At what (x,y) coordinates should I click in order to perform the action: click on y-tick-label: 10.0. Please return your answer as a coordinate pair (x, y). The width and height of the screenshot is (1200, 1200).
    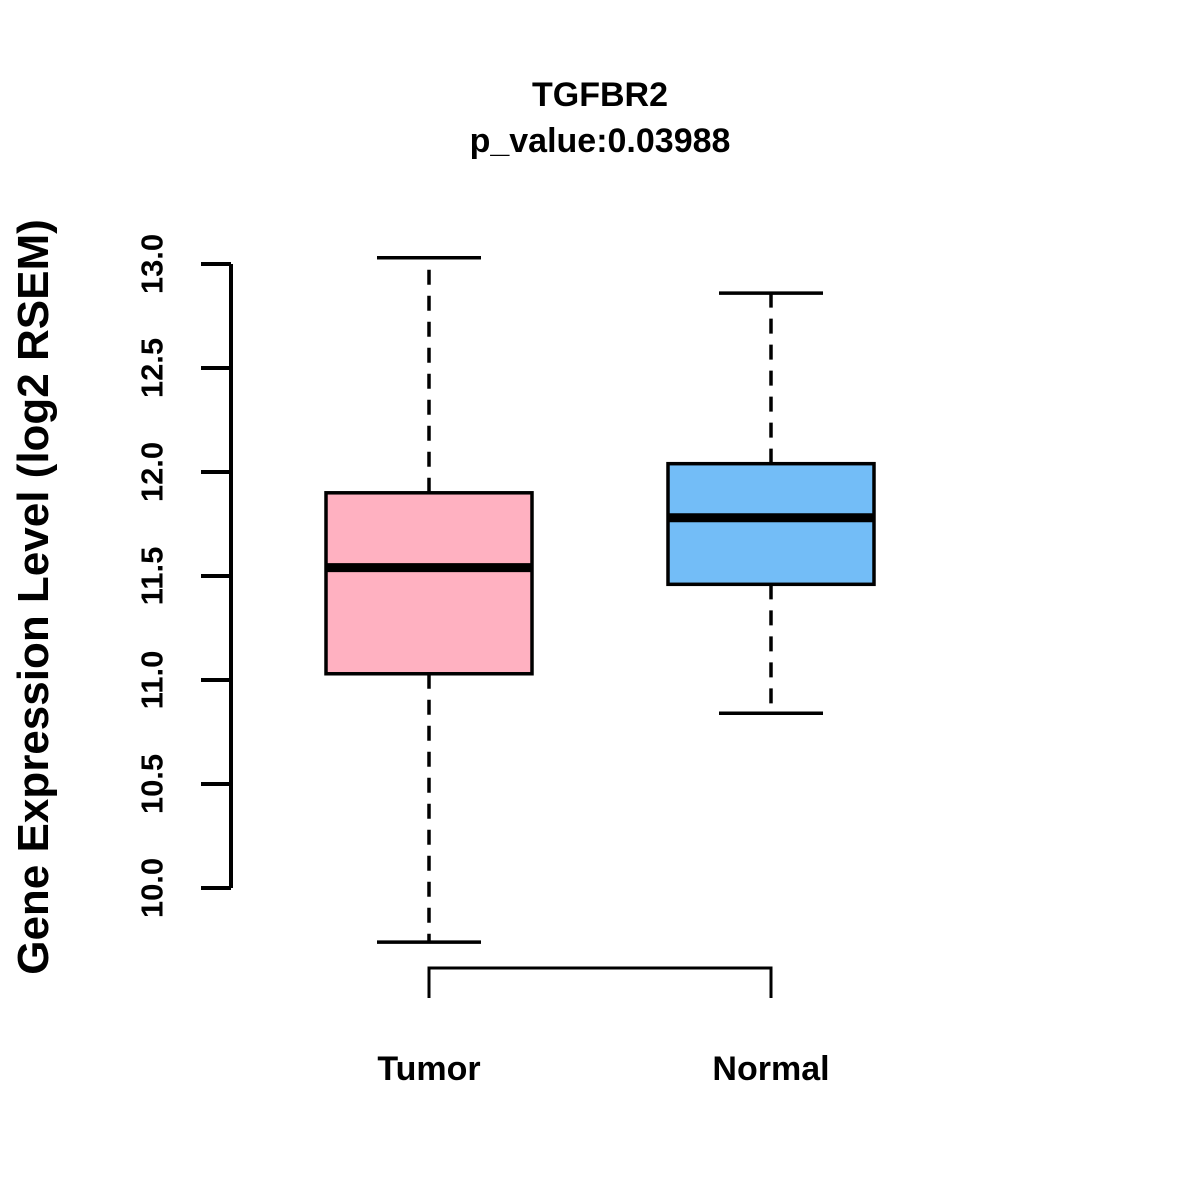
    Looking at the image, I should click on (152, 888).